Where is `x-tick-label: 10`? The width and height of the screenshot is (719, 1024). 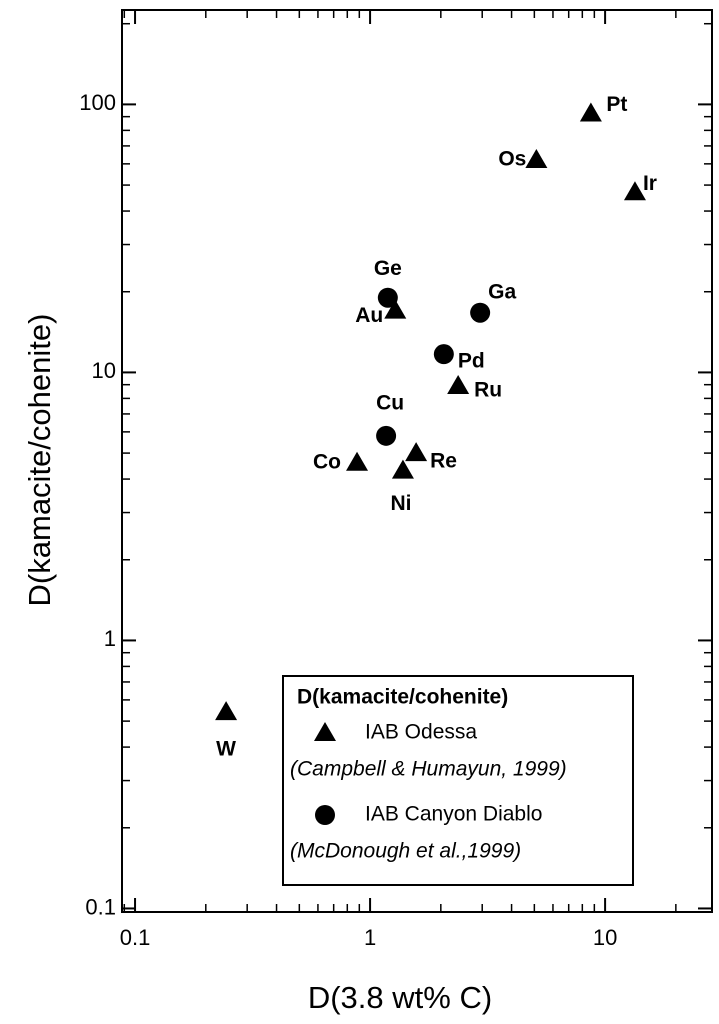
x-tick-label: 10 is located at coordinates (605, 937).